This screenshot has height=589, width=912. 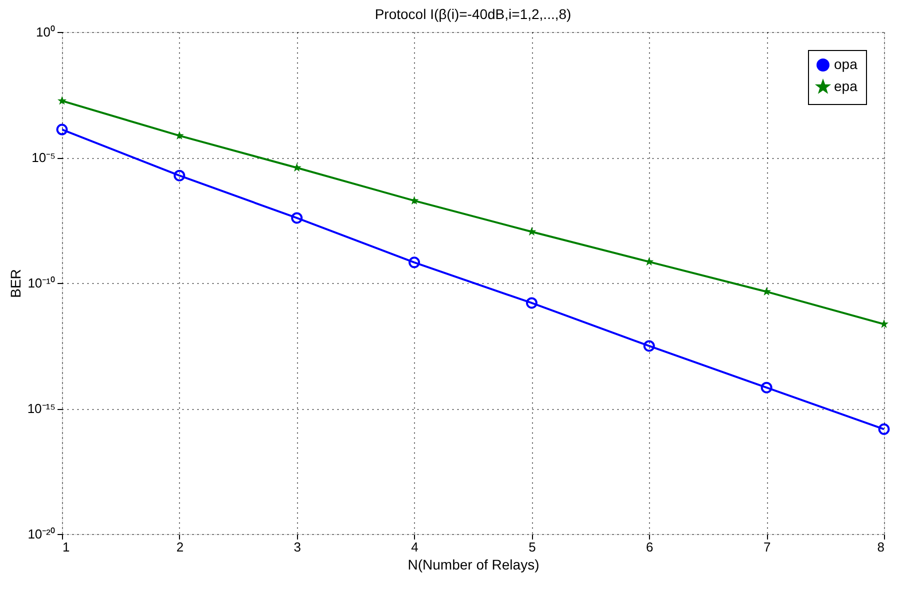 What do you see at coordinates (474, 564) in the screenshot?
I see `x-axis-title: N(Number of Relays)` at bounding box center [474, 564].